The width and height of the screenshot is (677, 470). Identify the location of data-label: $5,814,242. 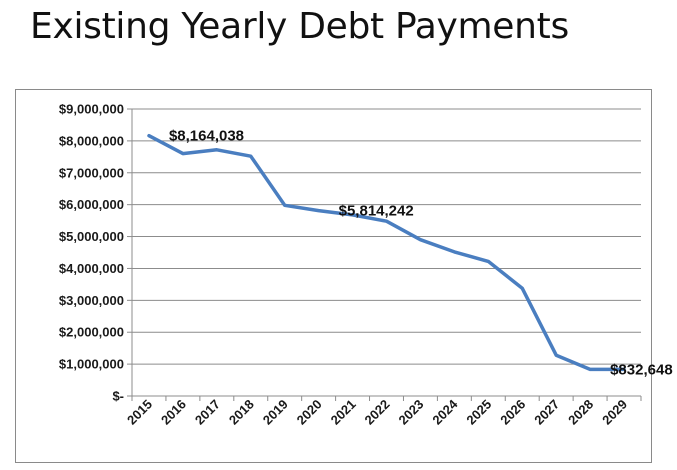
(376, 211).